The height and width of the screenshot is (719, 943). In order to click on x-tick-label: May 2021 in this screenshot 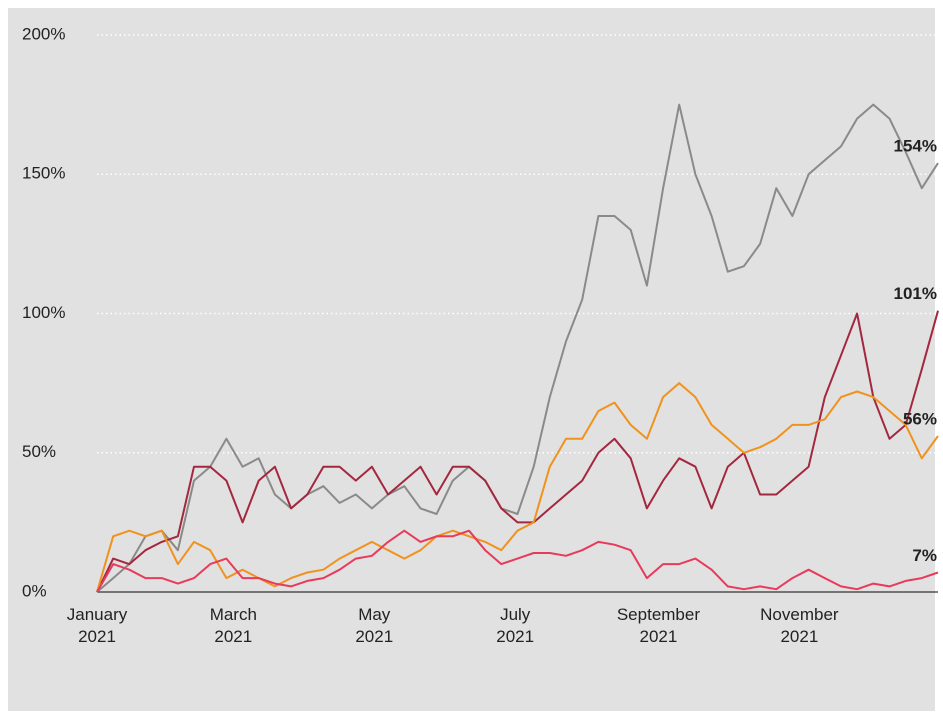, I will do `click(374, 625)`.